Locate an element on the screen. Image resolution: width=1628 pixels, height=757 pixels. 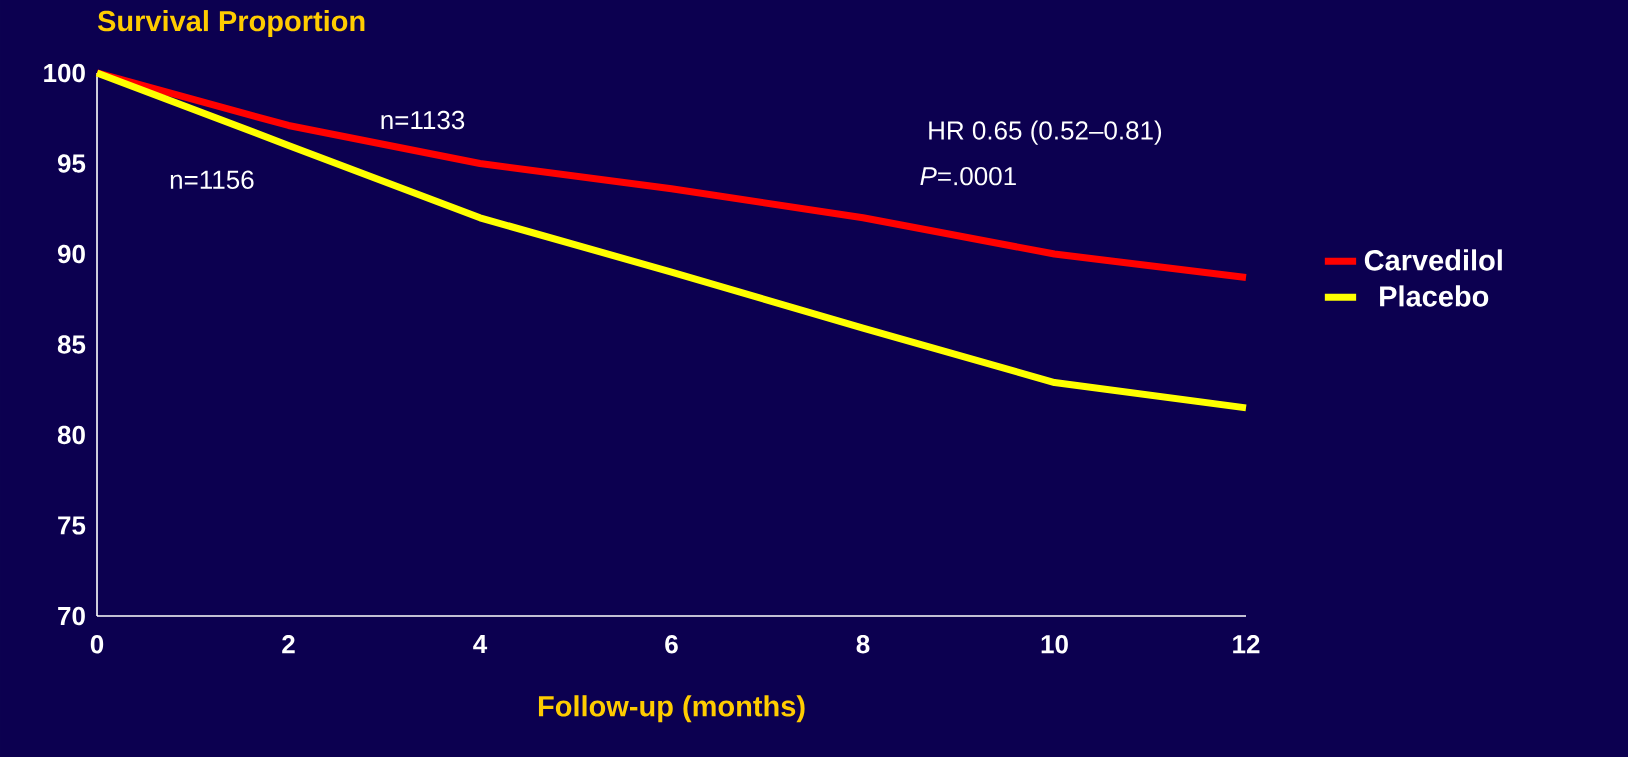
y-tick-label: 100 is located at coordinates (64, 73).